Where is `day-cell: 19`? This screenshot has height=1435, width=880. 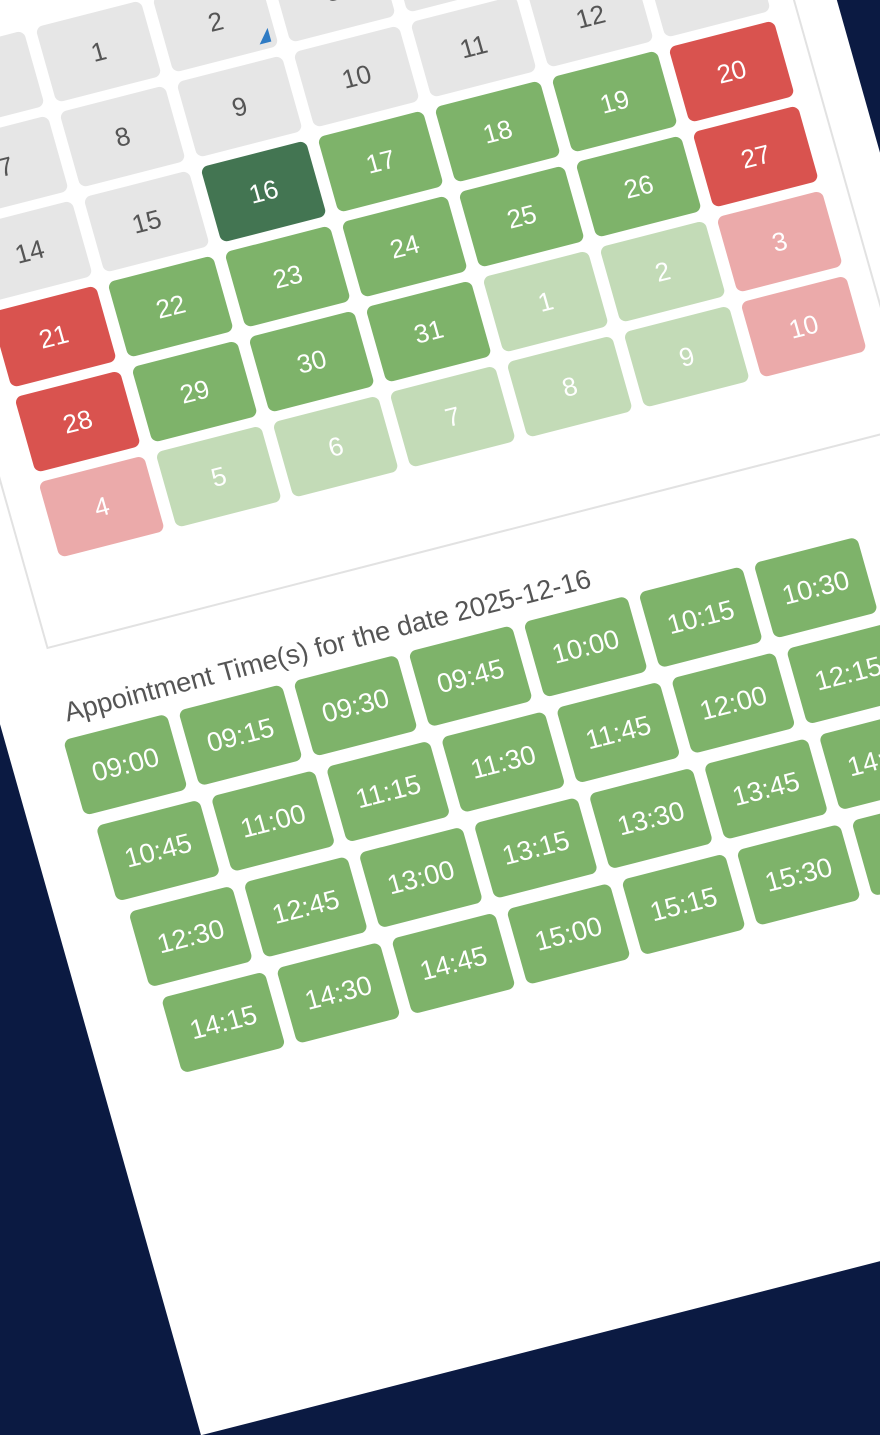 day-cell: 19 is located at coordinates (614, 101).